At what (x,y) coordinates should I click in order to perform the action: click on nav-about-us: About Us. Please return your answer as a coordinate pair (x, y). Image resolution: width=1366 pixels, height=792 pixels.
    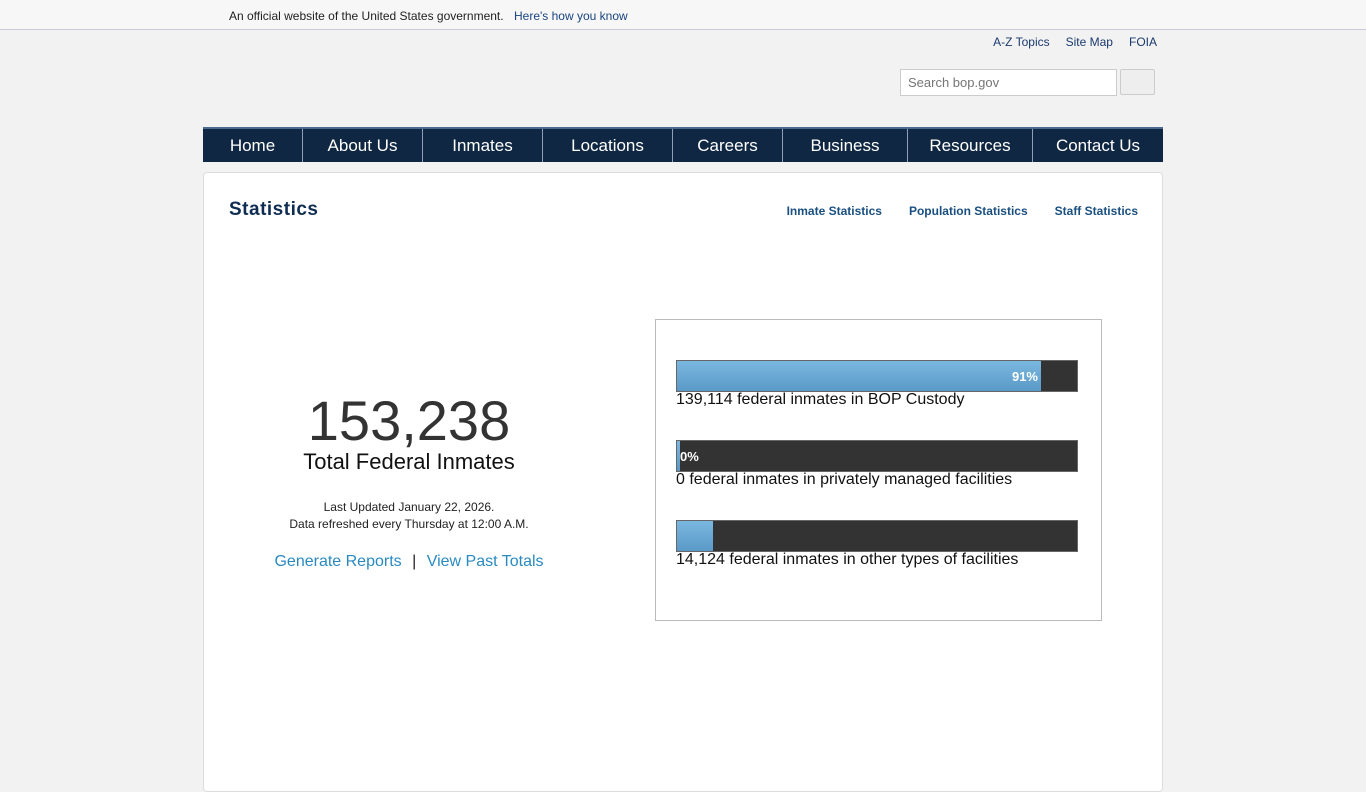
    Looking at the image, I should click on (363, 145).